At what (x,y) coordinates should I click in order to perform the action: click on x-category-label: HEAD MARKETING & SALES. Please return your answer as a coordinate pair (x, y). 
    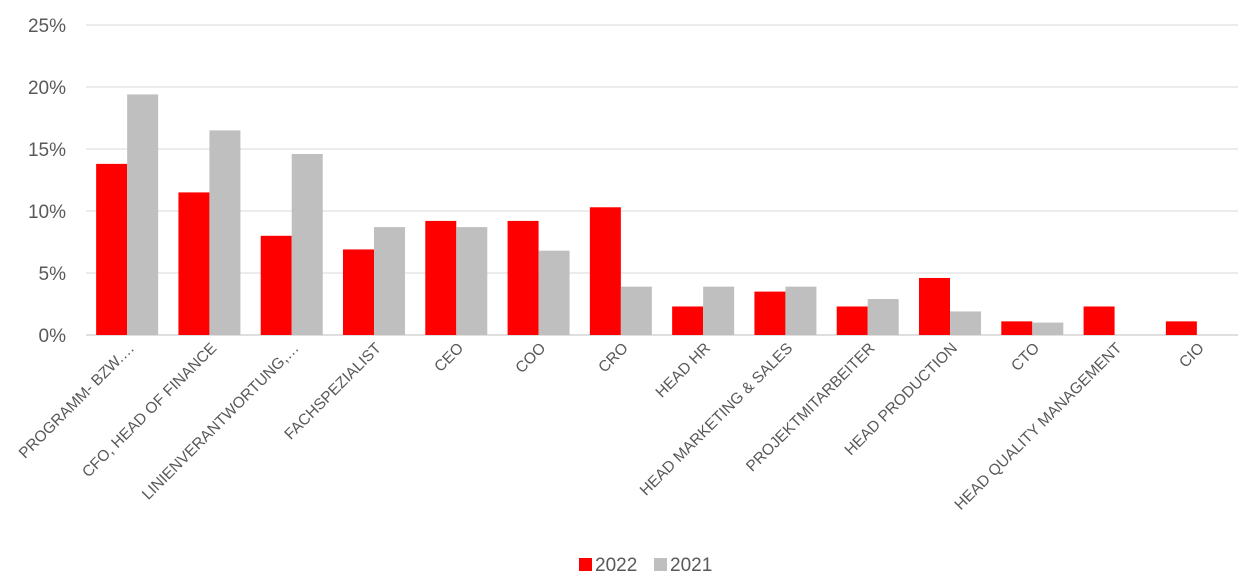
    Looking at the image, I should click on (716, 419).